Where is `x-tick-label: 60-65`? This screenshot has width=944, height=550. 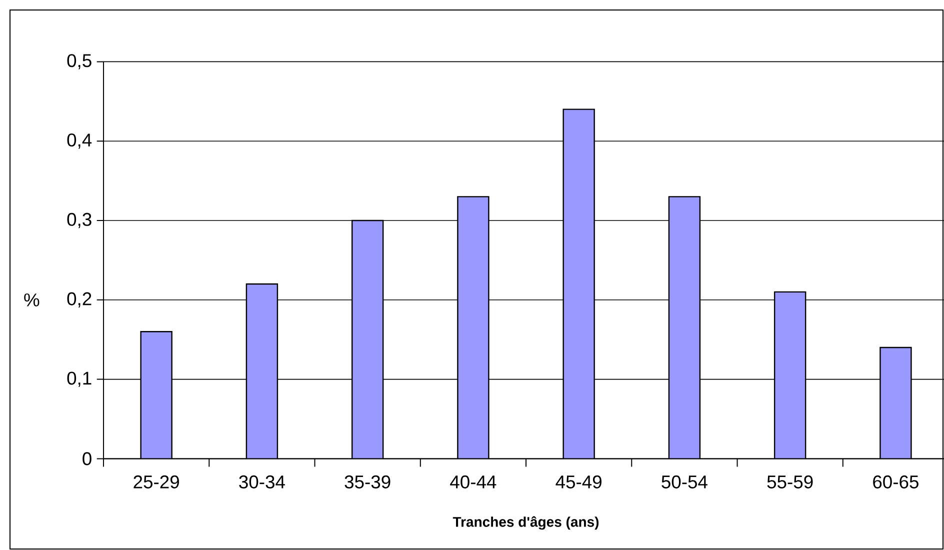
x-tick-label: 60-65 is located at coordinates (895, 481).